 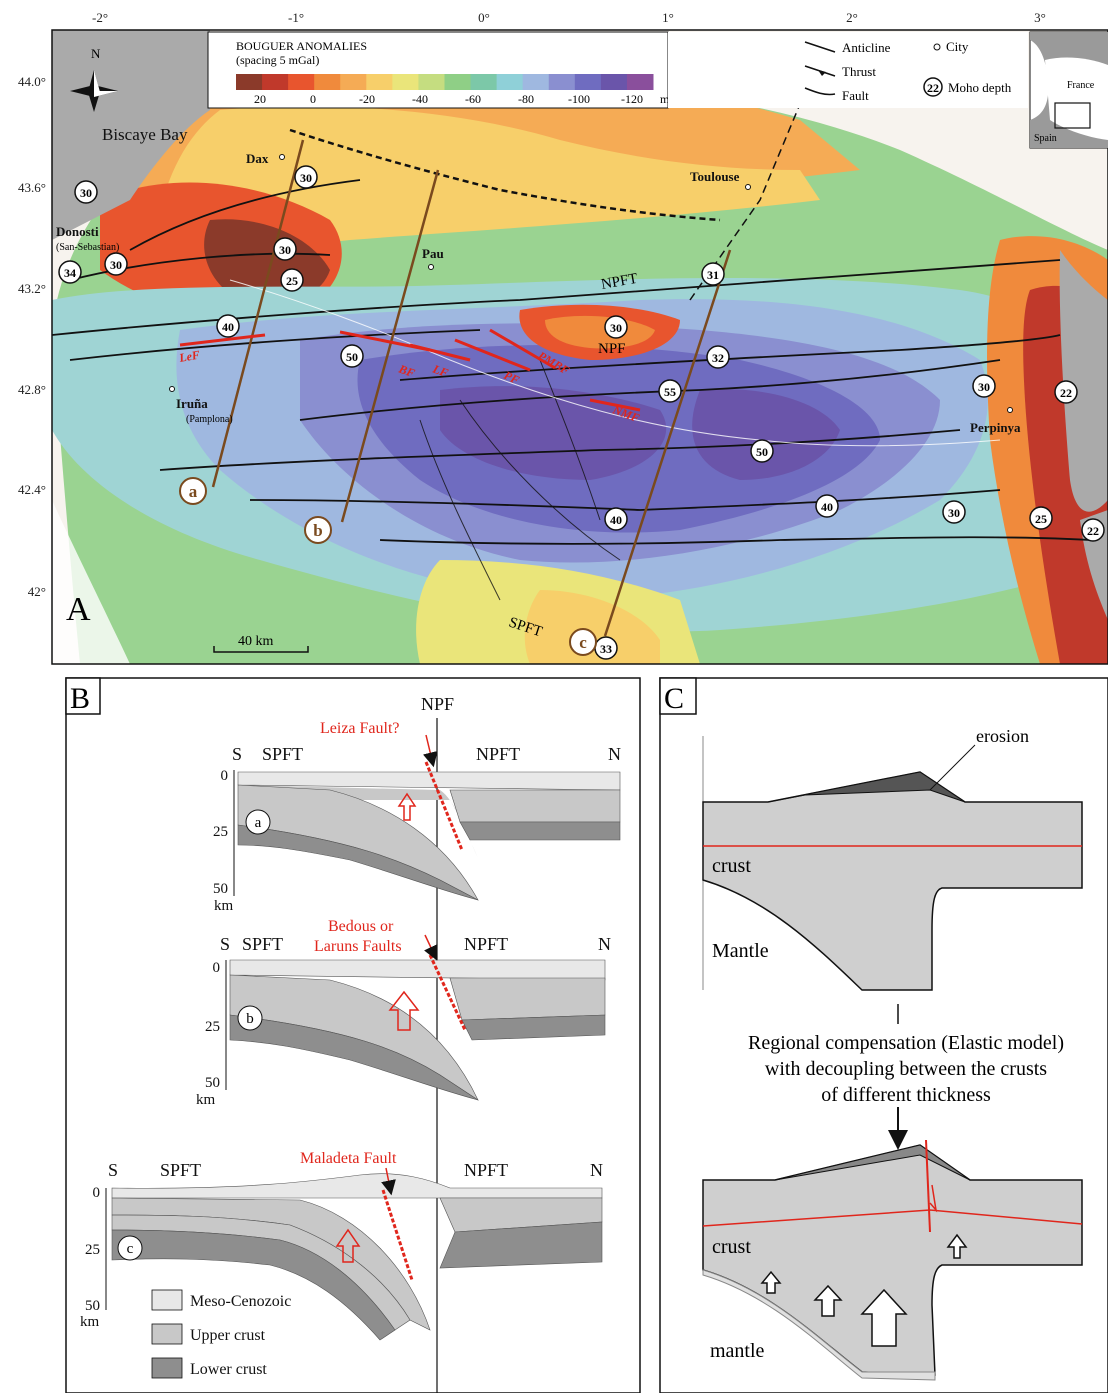 What do you see at coordinates (906, 1043) in the screenshot?
I see `caption-line-1: Regional compensation (Elastic model)` at bounding box center [906, 1043].